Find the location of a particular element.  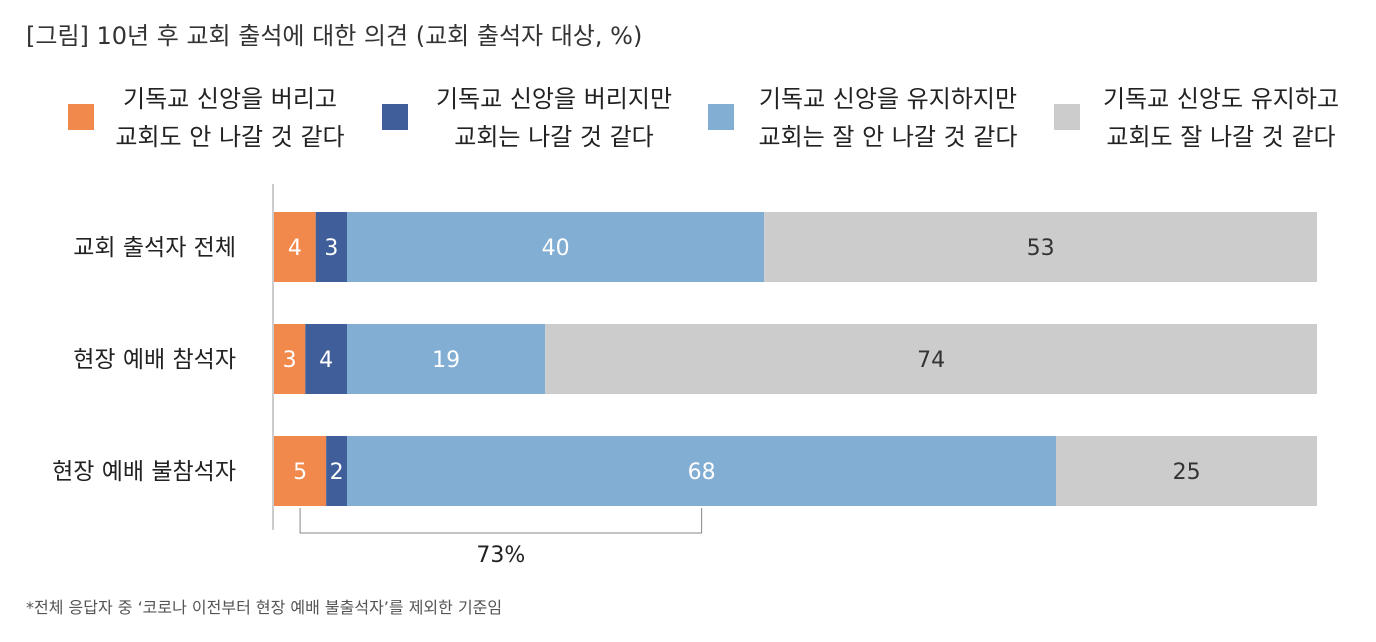

category-label: 교회 출석자 전체 is located at coordinates (154, 248).